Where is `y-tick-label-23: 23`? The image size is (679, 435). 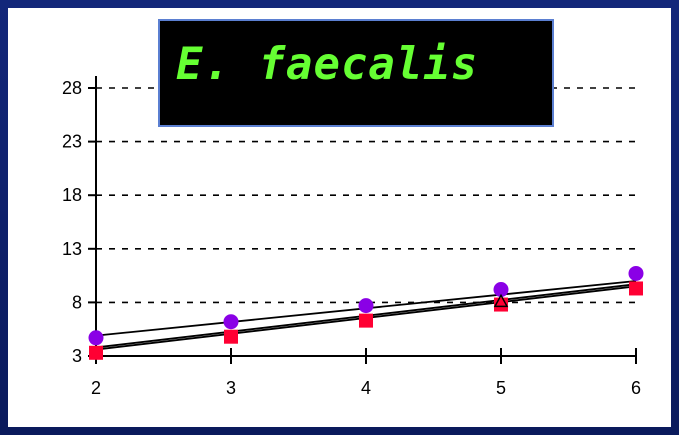
y-tick-label-23: 23 is located at coordinates (72, 142).